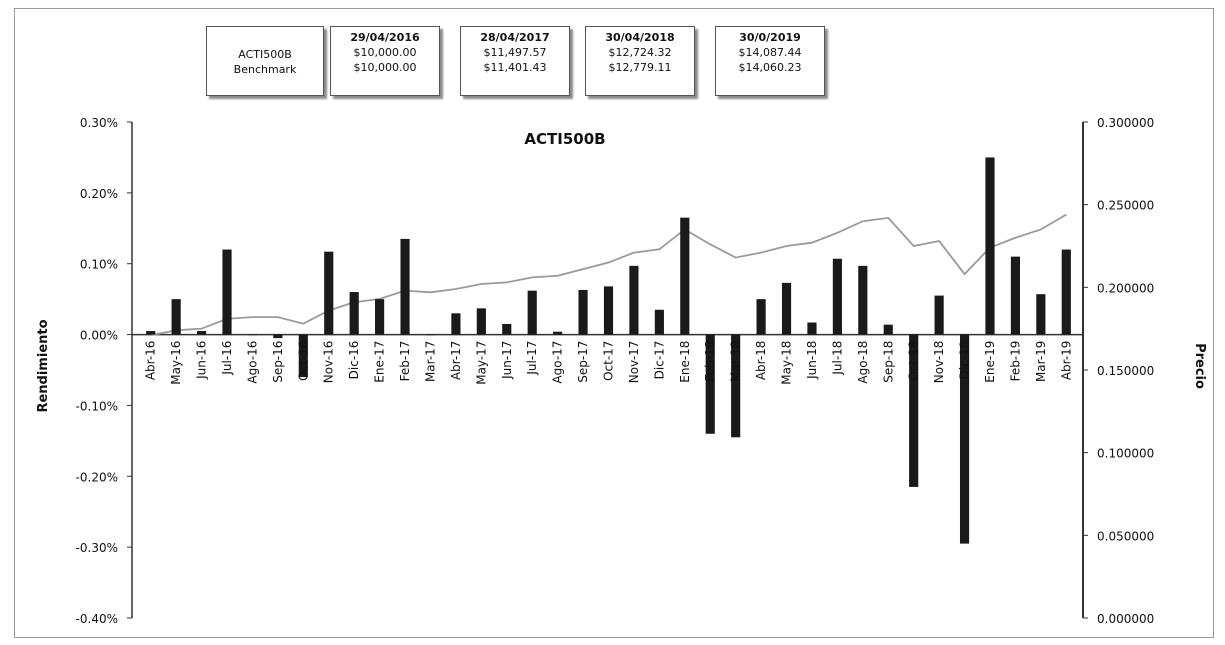  Describe the element at coordinates (97, 548) in the screenshot. I see `y-tick-label: -0.30%` at that location.